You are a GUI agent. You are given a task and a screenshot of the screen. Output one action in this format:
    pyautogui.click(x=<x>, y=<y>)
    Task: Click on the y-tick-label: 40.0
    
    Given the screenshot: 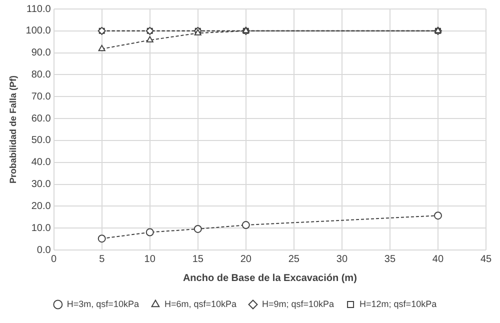 What is the action you would take?
    pyautogui.click(x=41, y=162)
    